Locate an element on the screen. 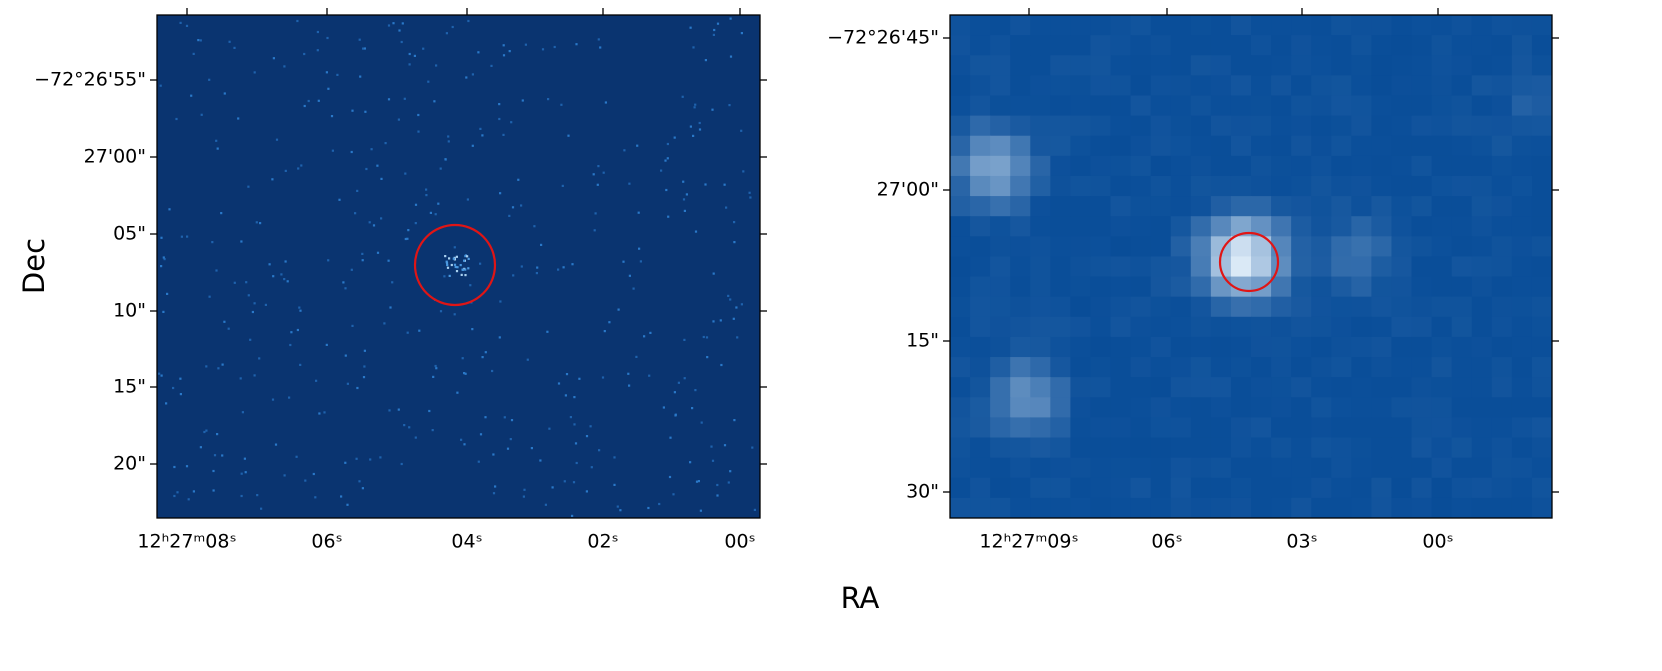  y-axis-label: Dec is located at coordinates (34, 266).